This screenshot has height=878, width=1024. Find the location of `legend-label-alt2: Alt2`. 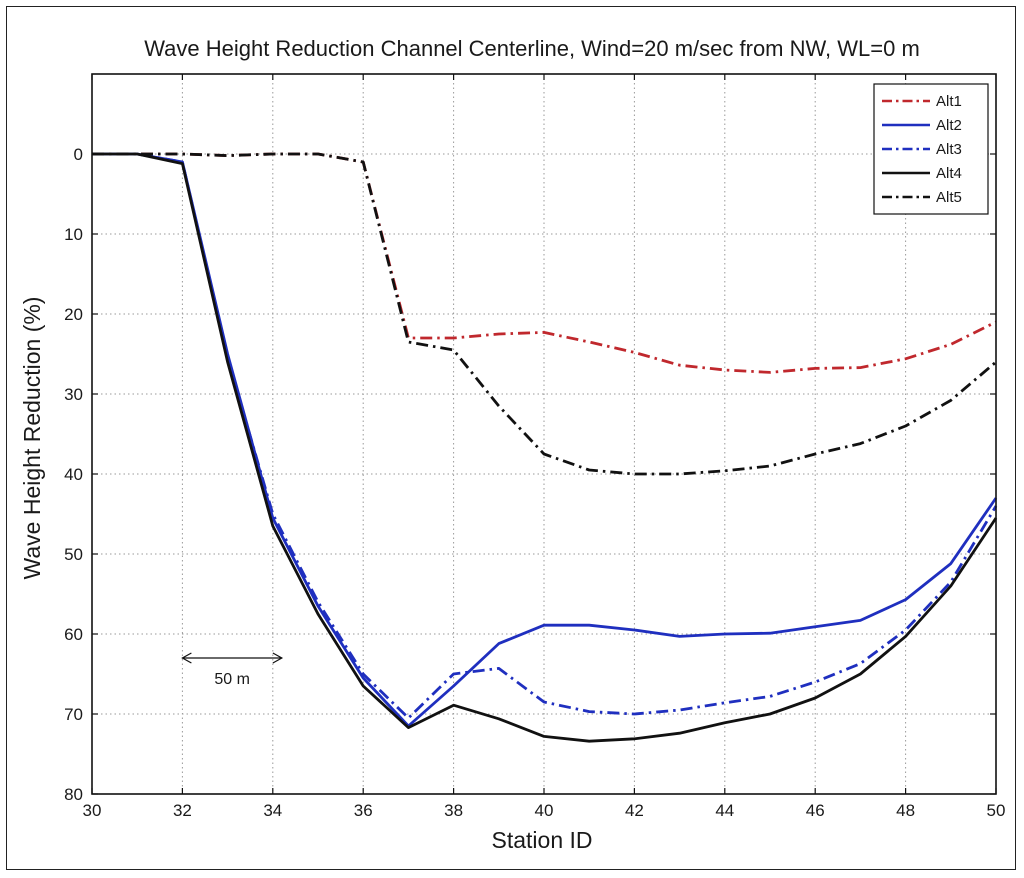

legend-label-alt2: Alt2 is located at coordinates (949, 125).